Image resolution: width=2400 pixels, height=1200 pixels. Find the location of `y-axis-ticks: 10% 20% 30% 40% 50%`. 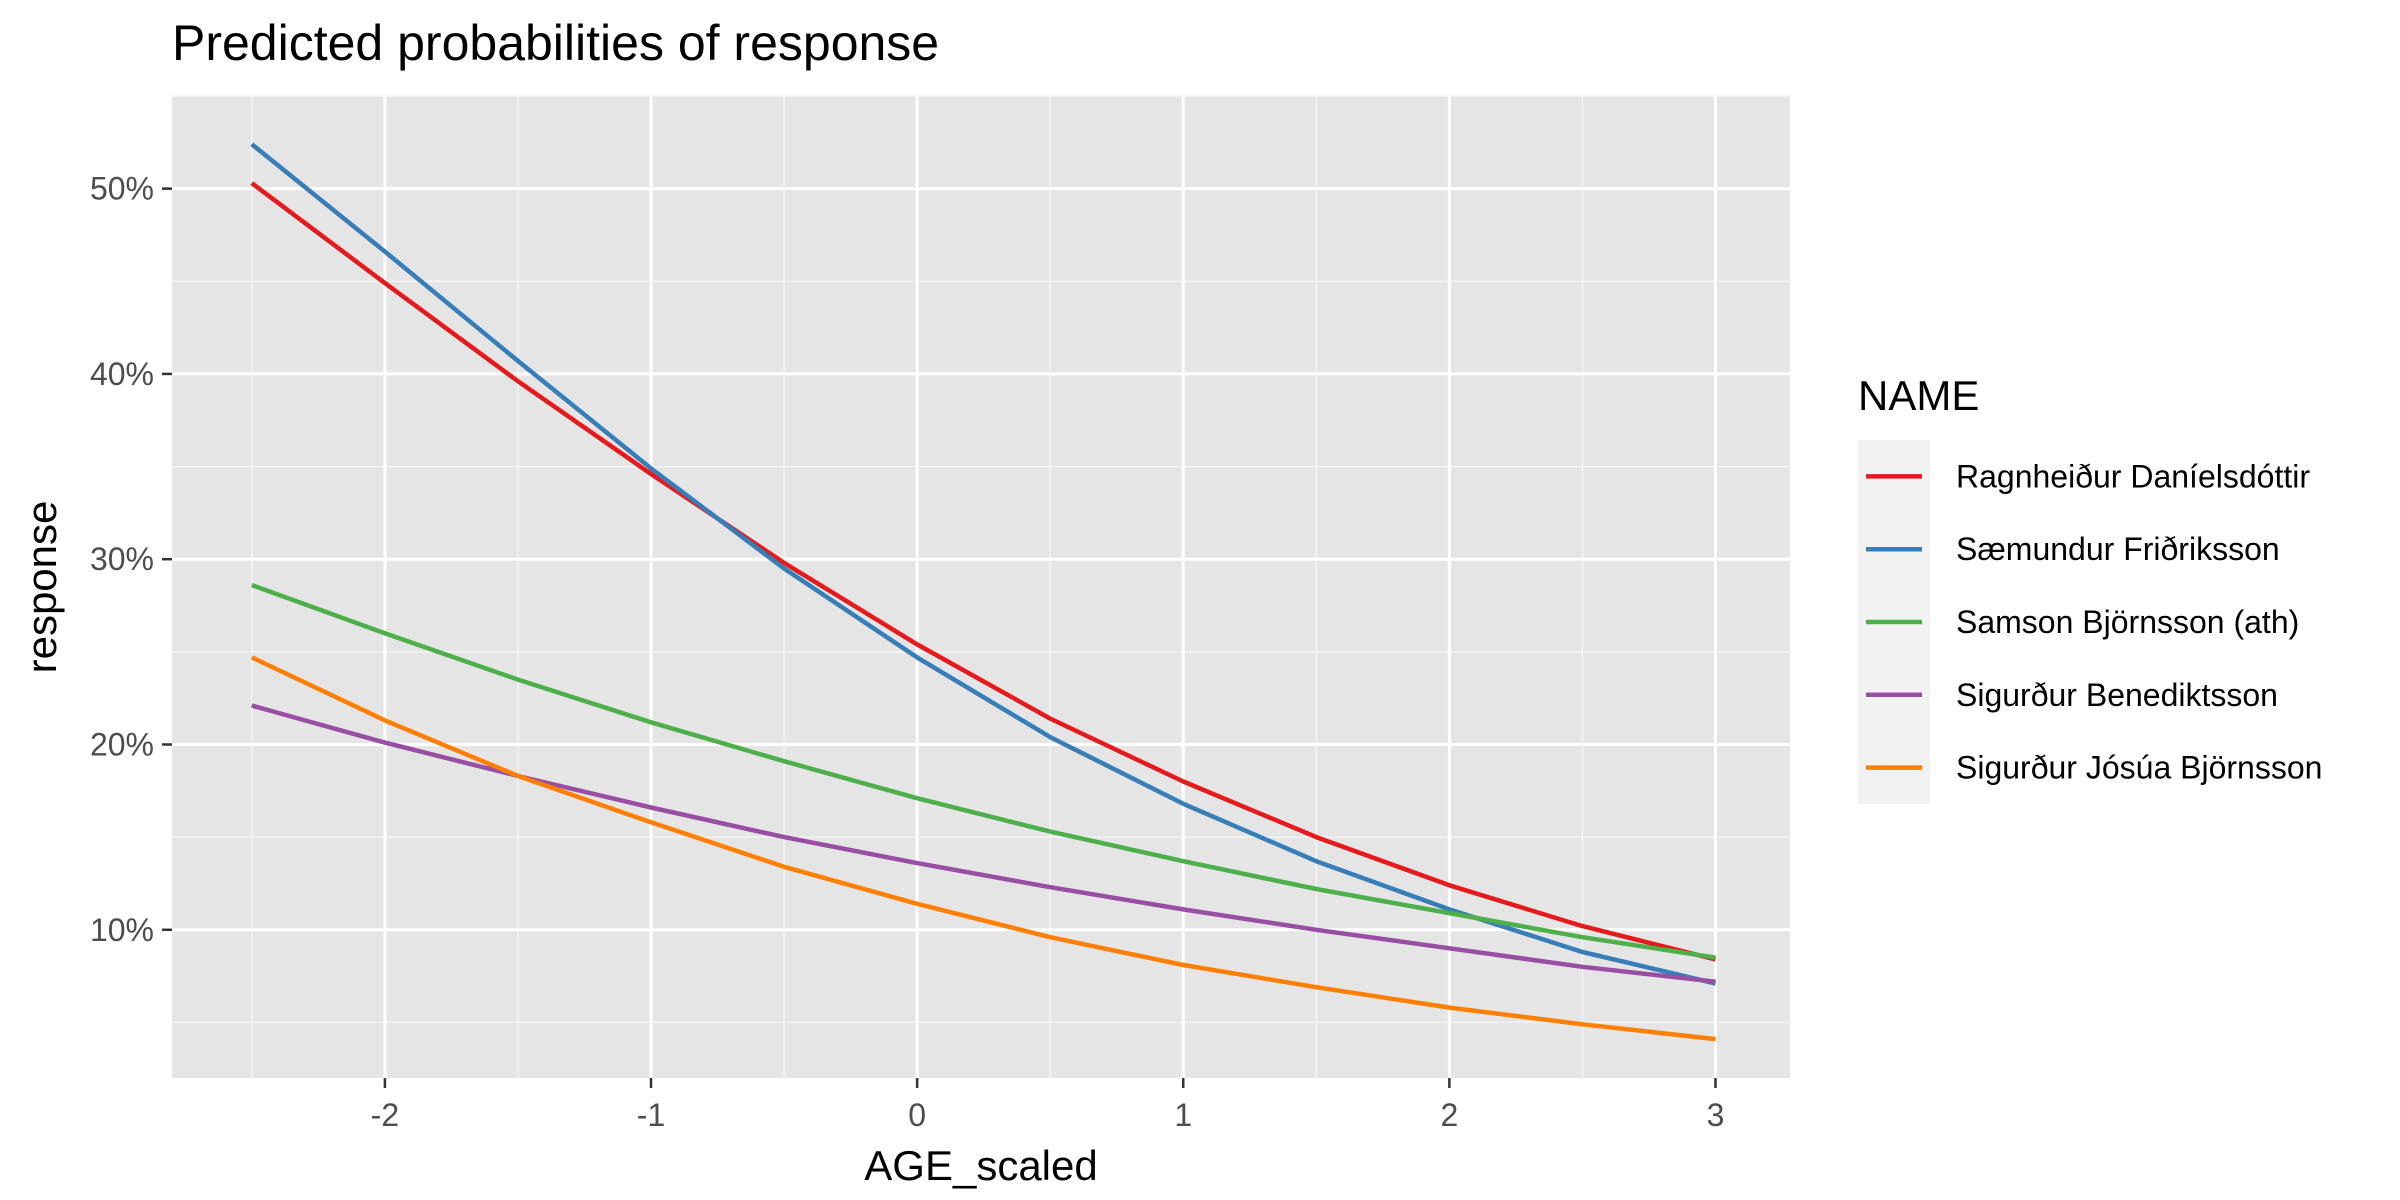

y-axis-ticks: 10% 20% 30% 40% 50% is located at coordinates (131, 559).